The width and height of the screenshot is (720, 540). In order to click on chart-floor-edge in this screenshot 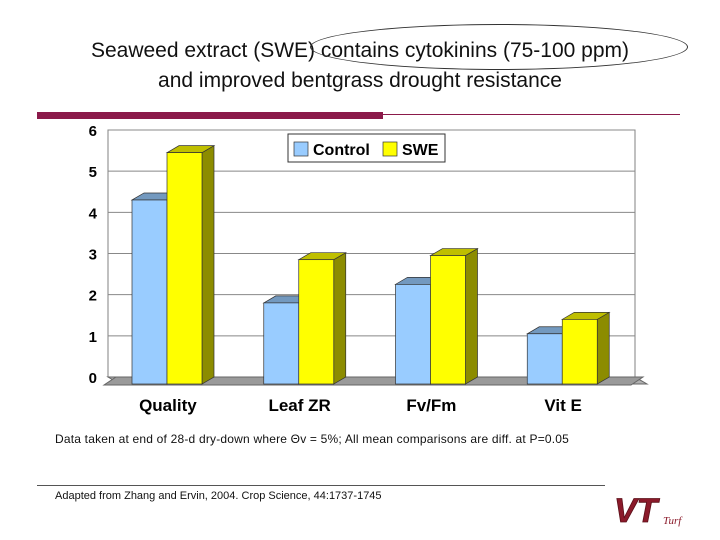, I will do `click(373, 381)`.